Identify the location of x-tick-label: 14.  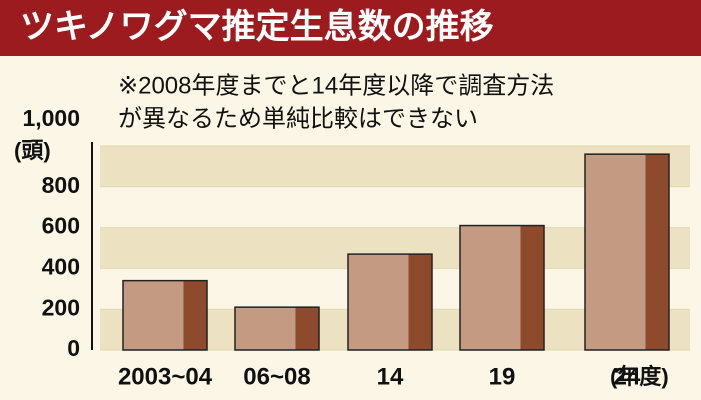
(390, 376).